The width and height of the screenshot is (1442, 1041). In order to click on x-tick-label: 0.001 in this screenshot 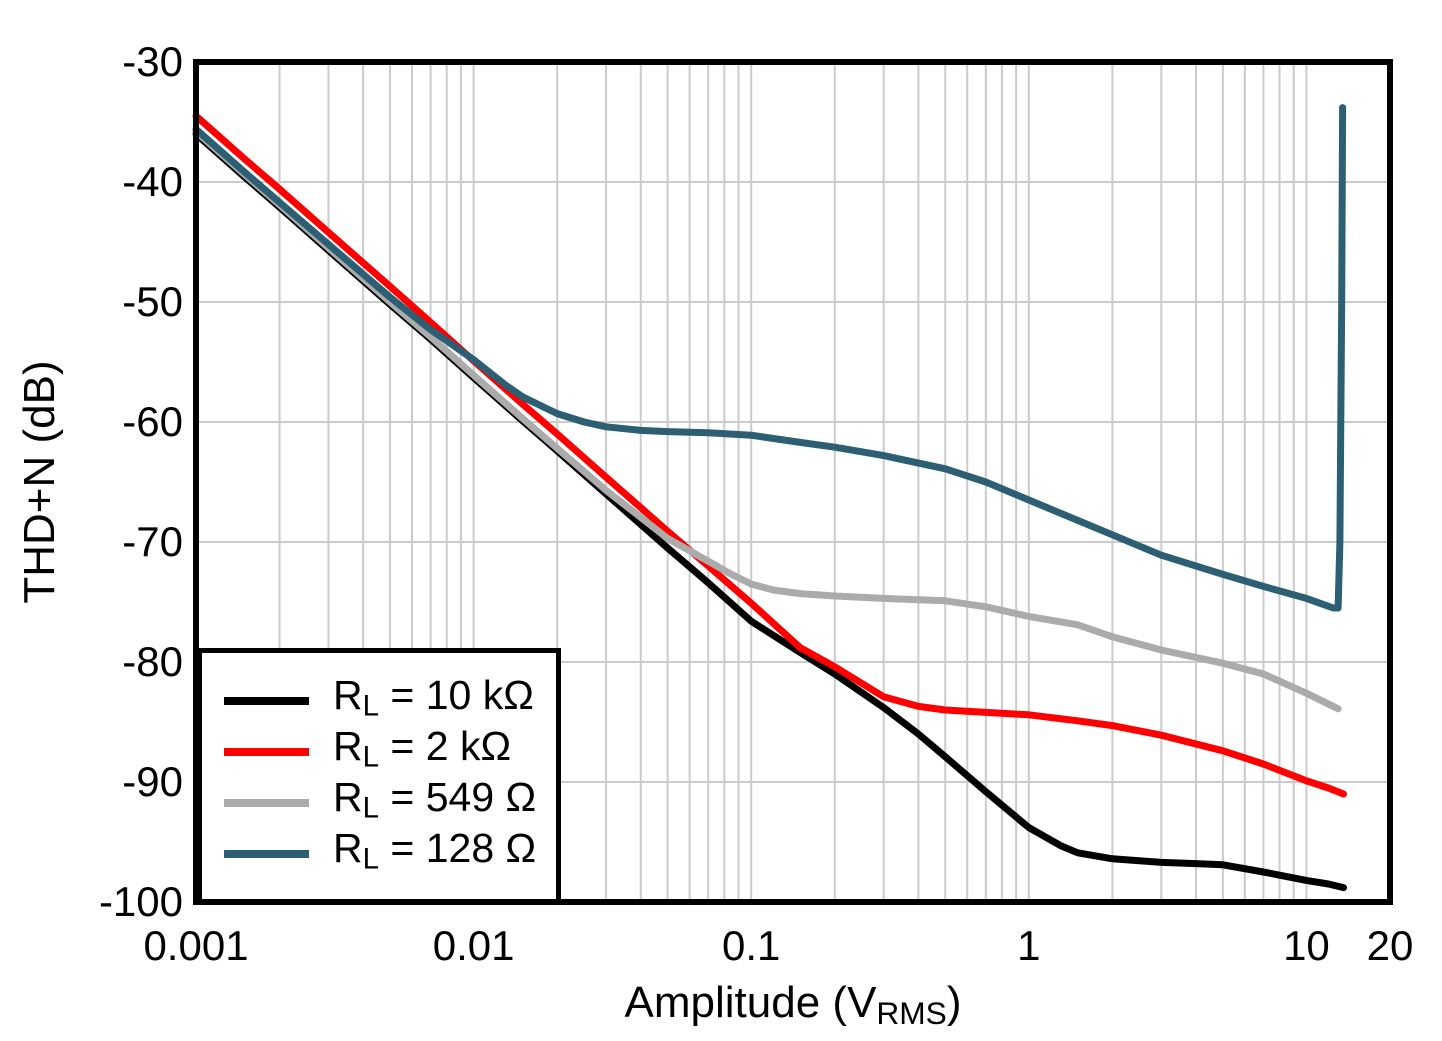, I will do `click(196, 945)`.